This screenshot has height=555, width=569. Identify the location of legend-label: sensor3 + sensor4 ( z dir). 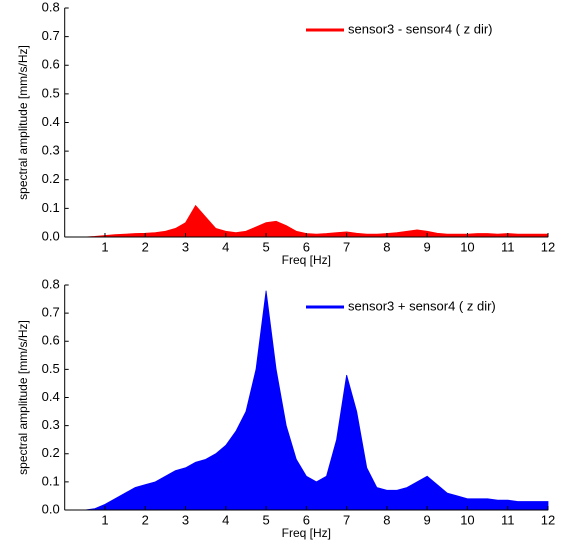
(422, 305).